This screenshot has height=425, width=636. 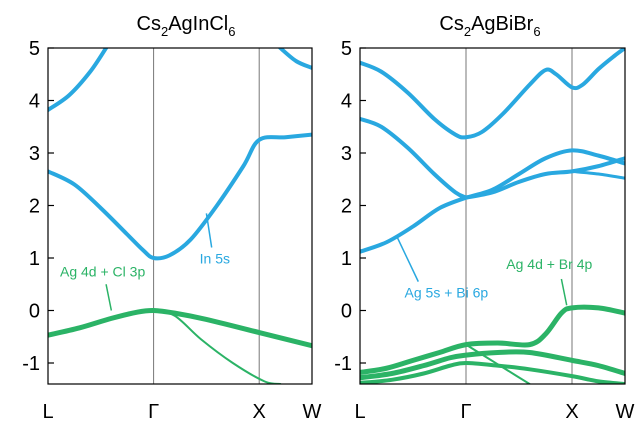 What do you see at coordinates (215, 259) in the screenshot?
I see `band-annotation: In 5s` at bounding box center [215, 259].